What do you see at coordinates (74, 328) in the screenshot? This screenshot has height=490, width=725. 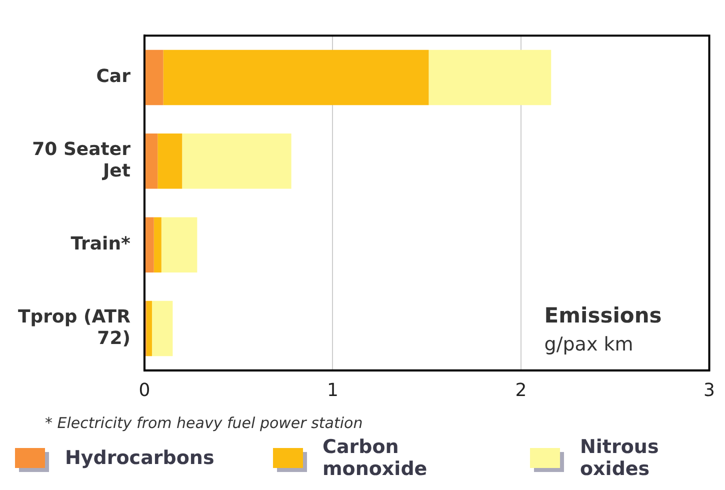 I see `y-tick-label: Tprop (ATR 72)` at bounding box center [74, 328].